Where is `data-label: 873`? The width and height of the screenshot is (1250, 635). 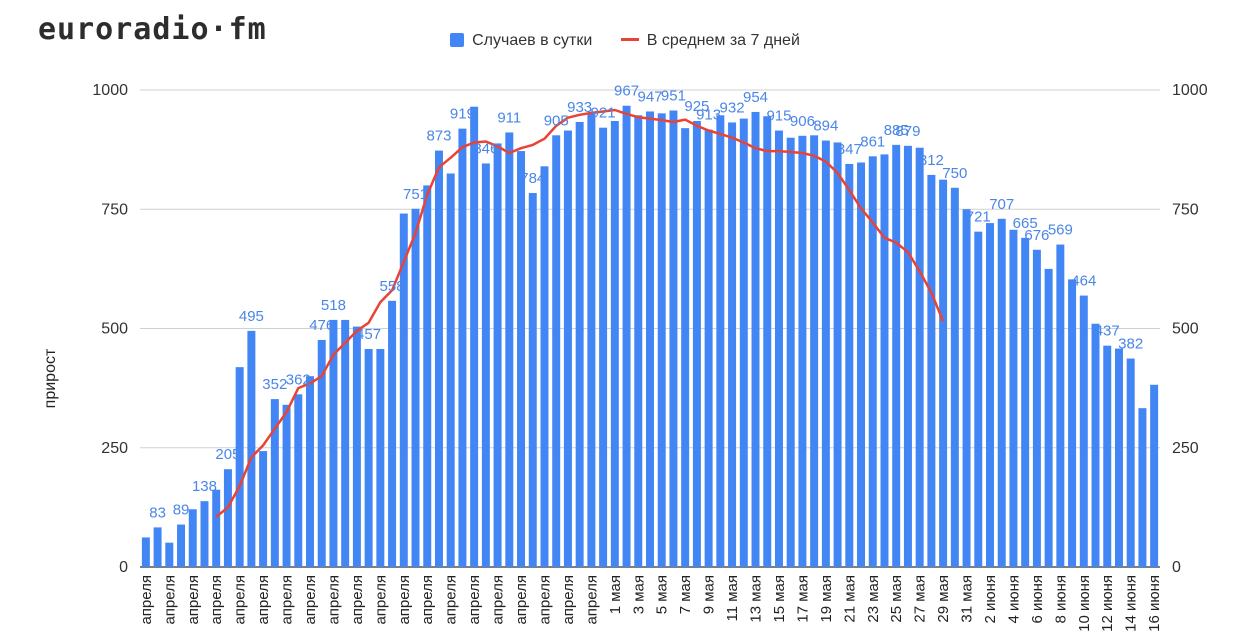
data-label: 873 is located at coordinates (438, 136).